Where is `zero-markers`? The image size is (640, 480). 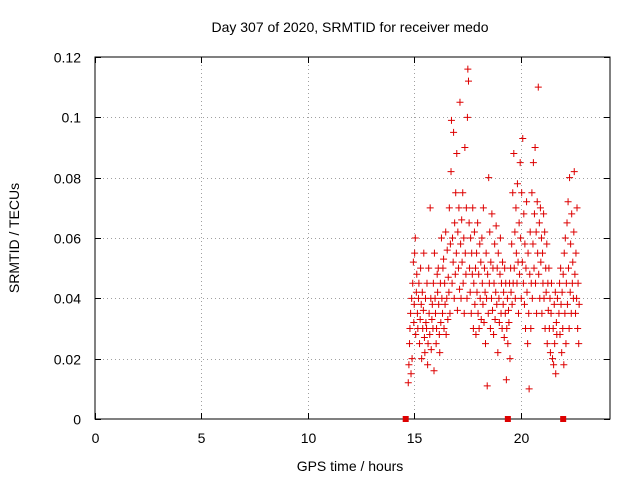 zero-markers is located at coordinates (484, 419).